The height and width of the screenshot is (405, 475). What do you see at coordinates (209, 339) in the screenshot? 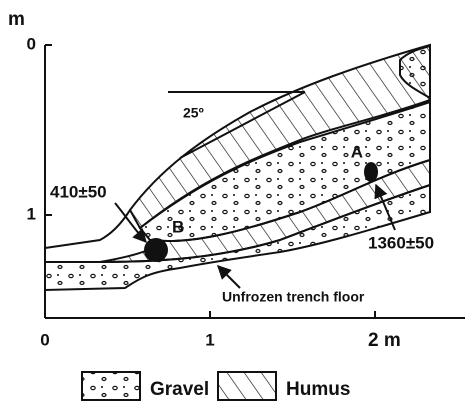
I see `x-tick-label: 1` at bounding box center [209, 339].